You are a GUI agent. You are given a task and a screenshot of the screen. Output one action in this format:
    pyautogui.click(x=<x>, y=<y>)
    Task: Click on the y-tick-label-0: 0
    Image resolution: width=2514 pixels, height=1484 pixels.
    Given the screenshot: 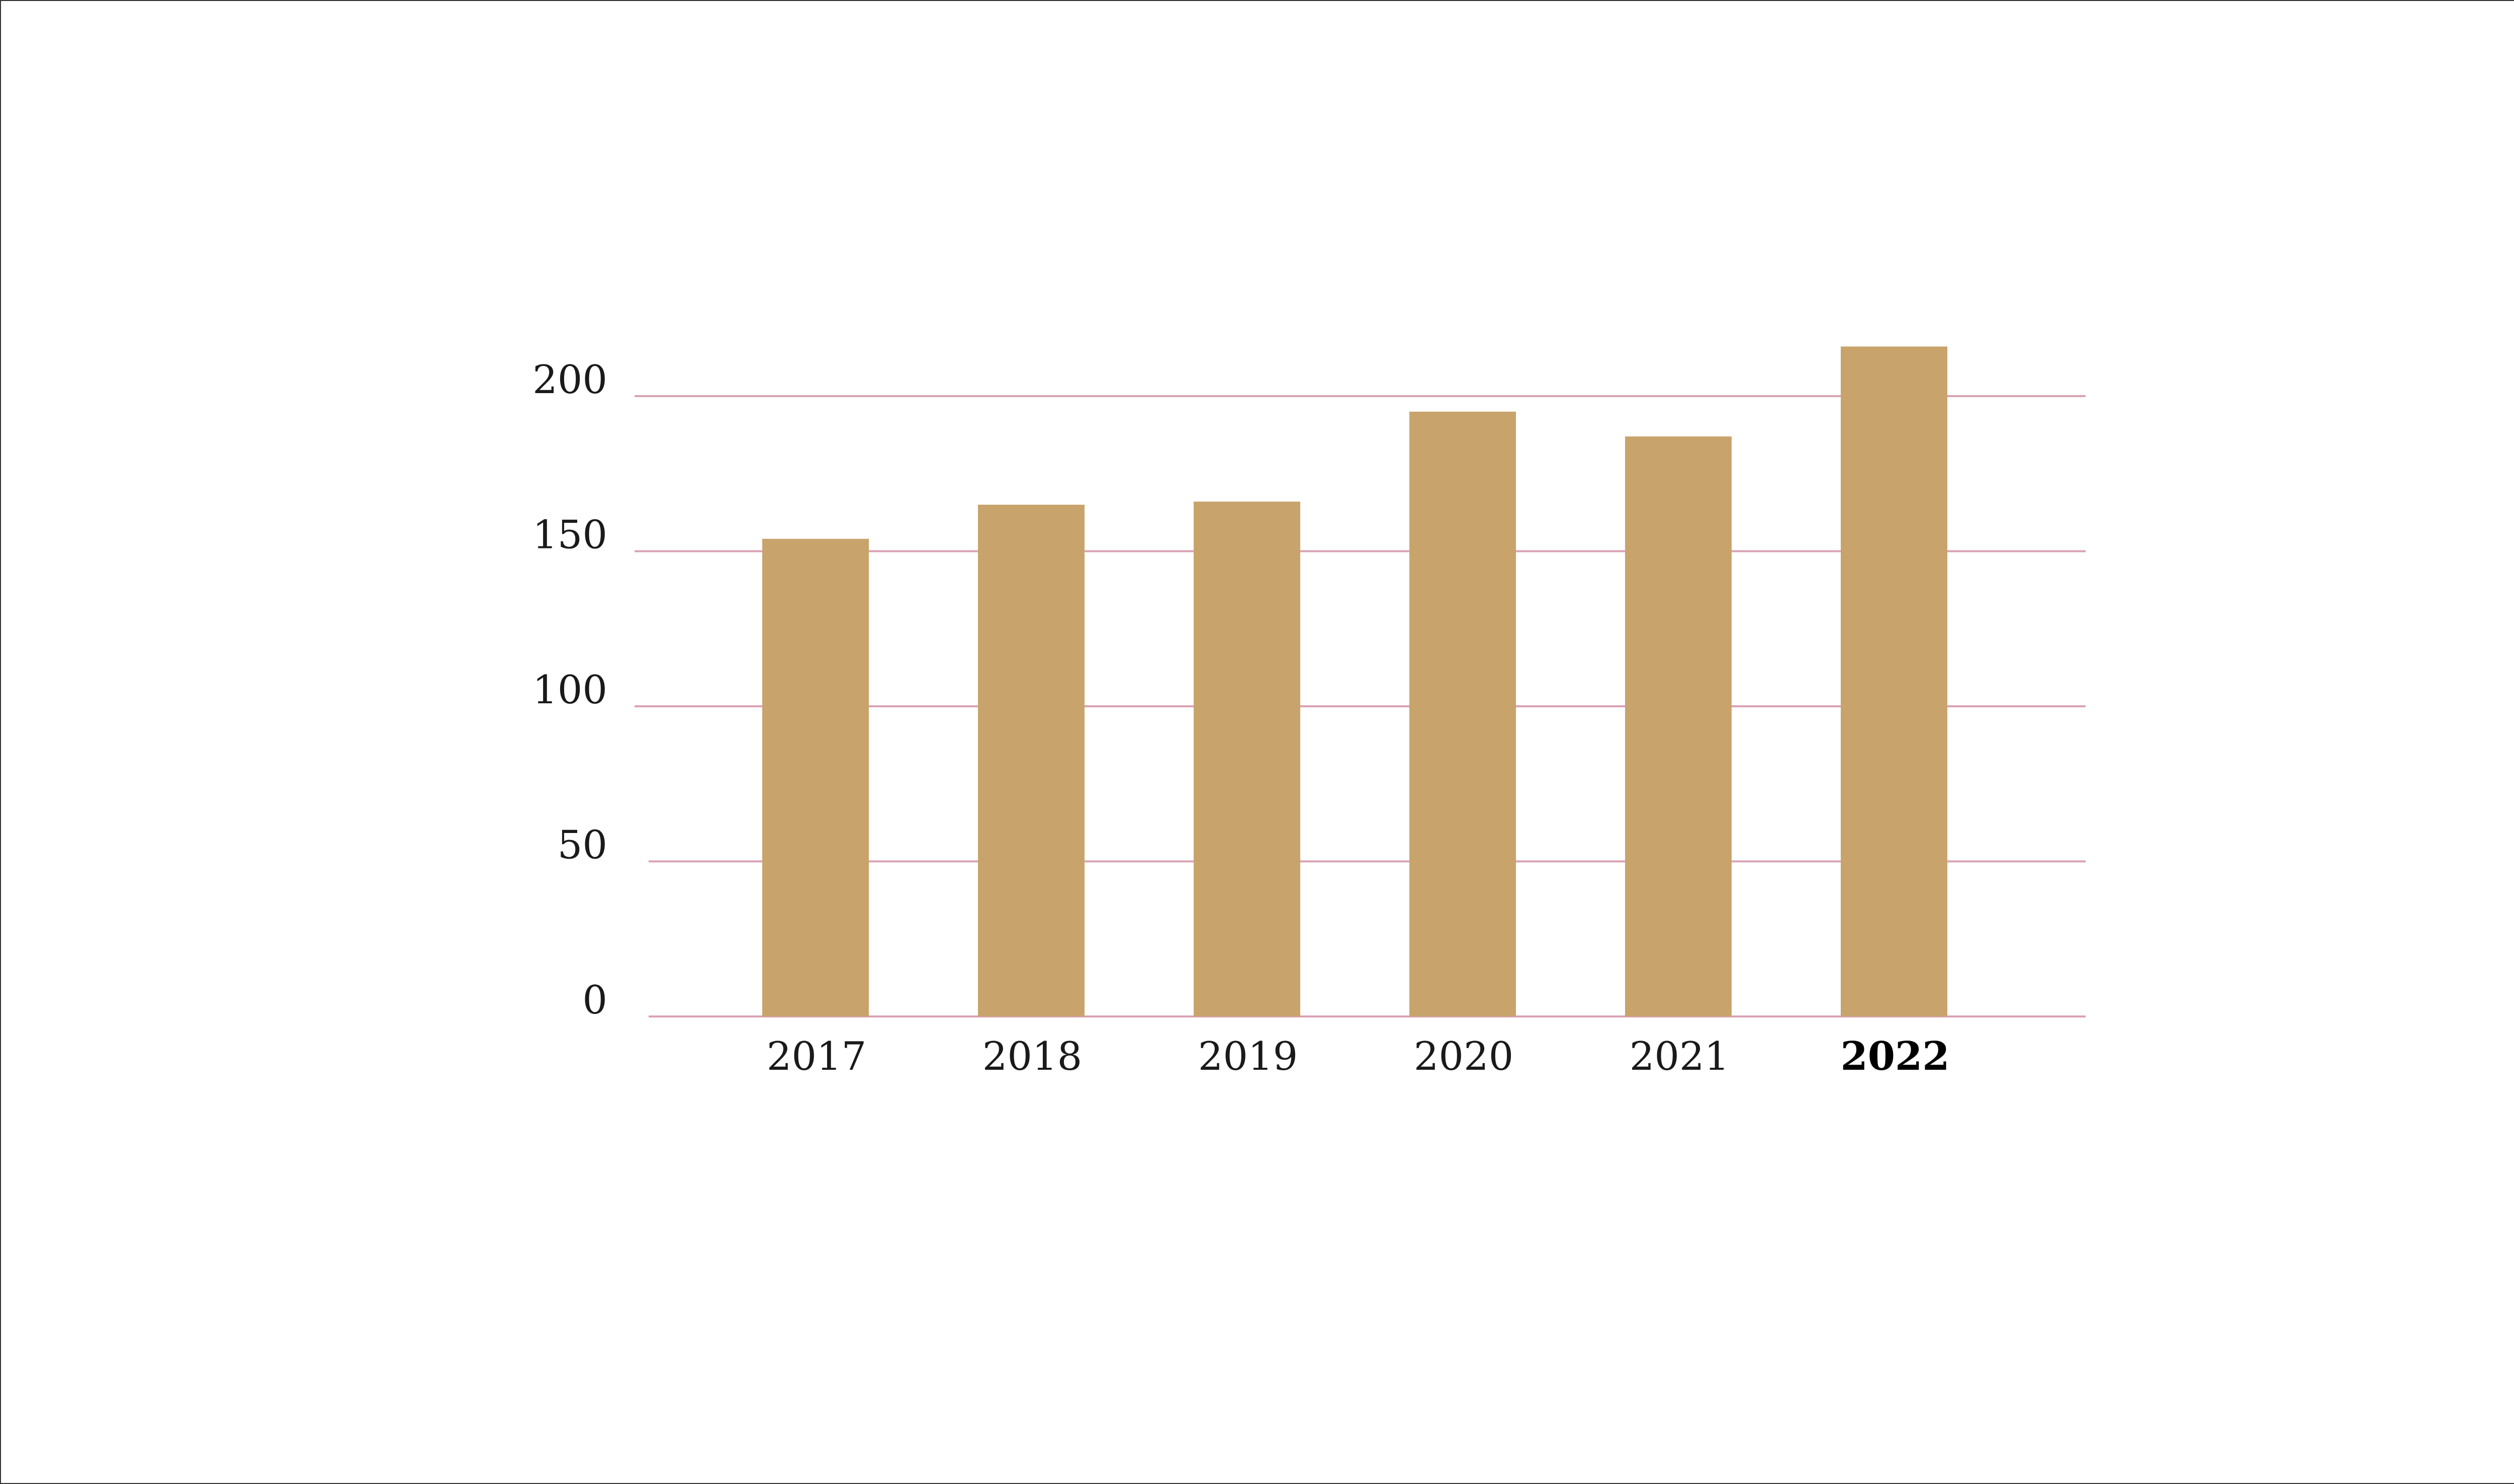 What is the action you would take?
    pyautogui.click(x=595, y=1001)
    